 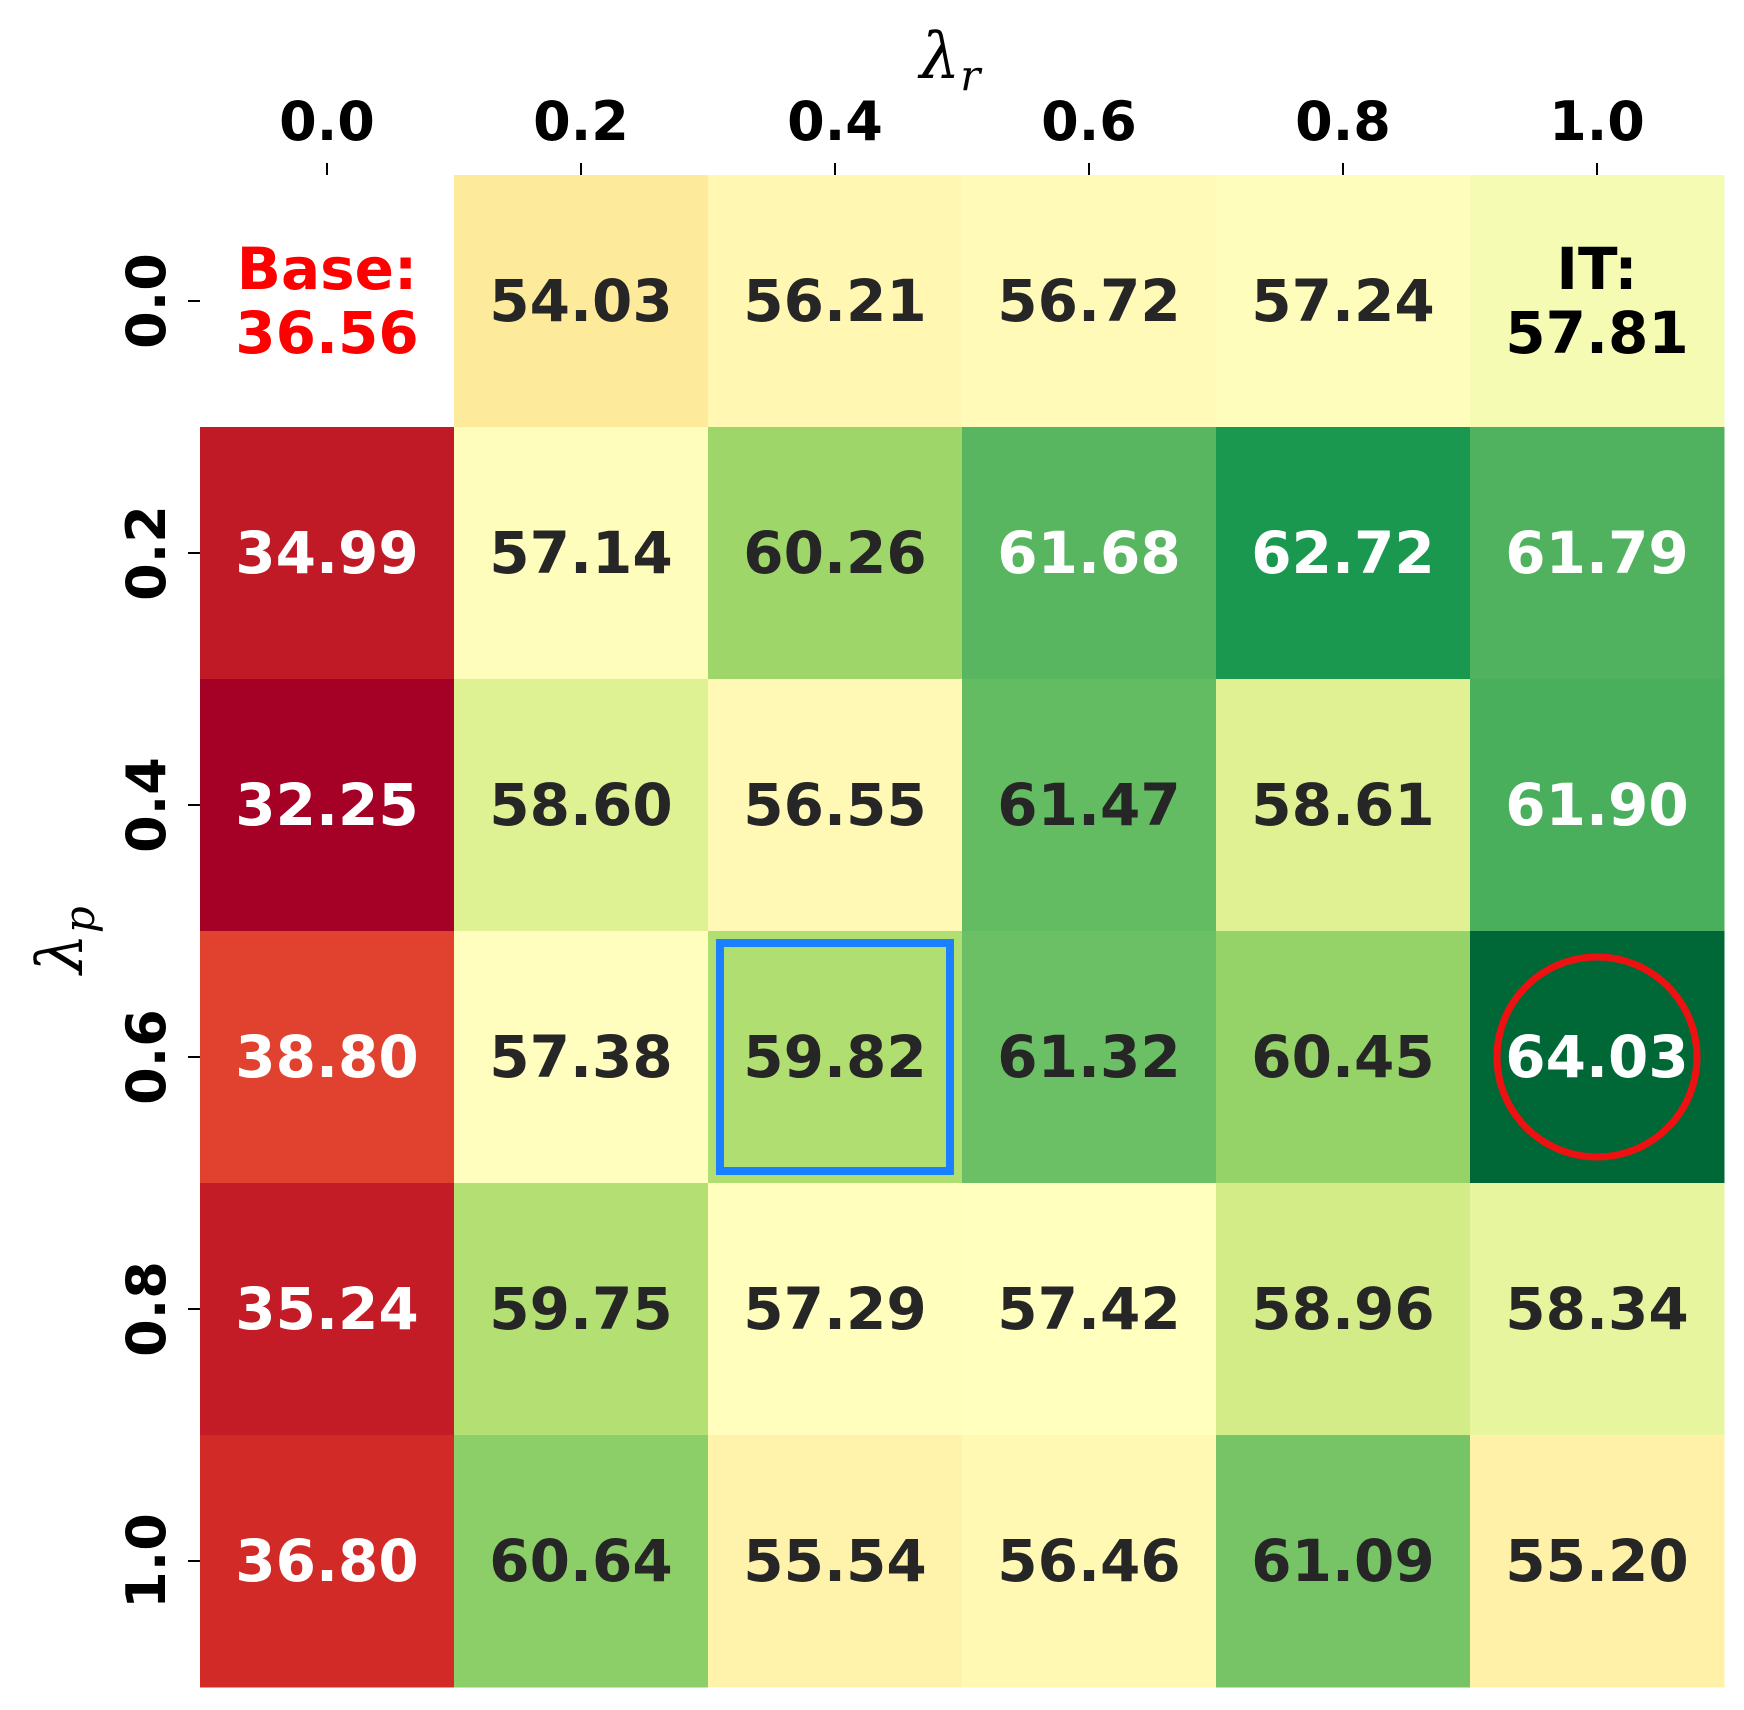 I want to click on cell-value-label: 61.90, so click(x=1596, y=805).